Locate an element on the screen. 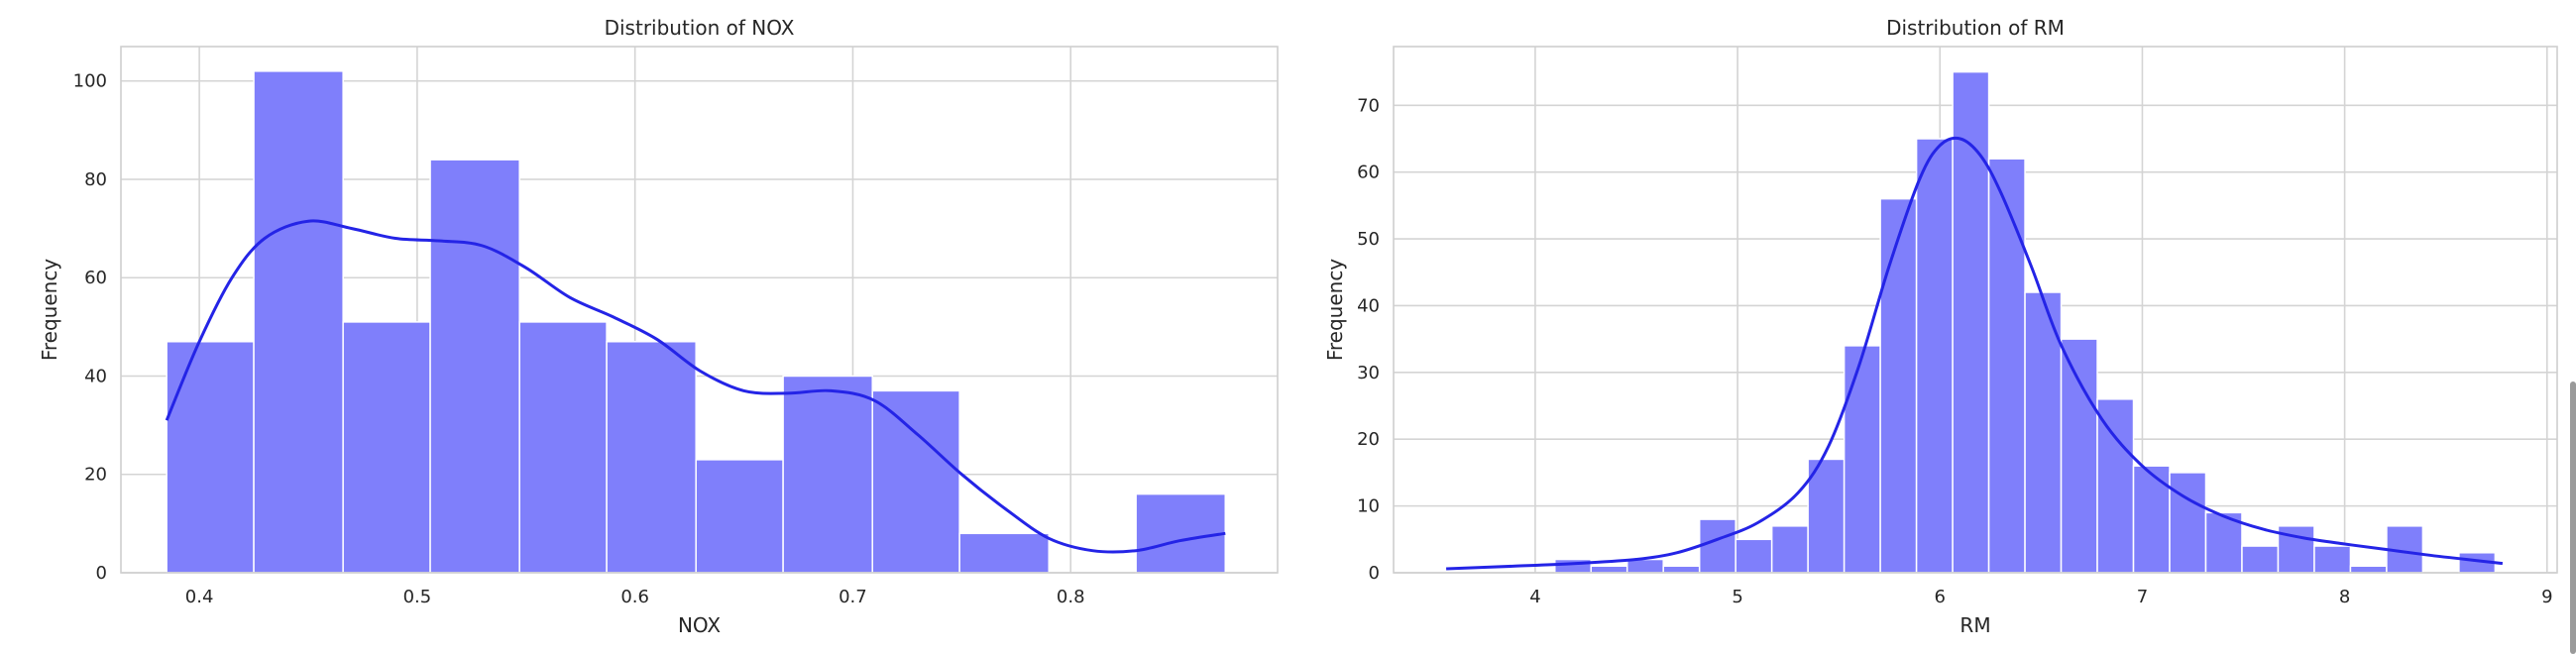 This screenshot has height=654, width=2576. rm-ytick-label: 70 is located at coordinates (1368, 105).